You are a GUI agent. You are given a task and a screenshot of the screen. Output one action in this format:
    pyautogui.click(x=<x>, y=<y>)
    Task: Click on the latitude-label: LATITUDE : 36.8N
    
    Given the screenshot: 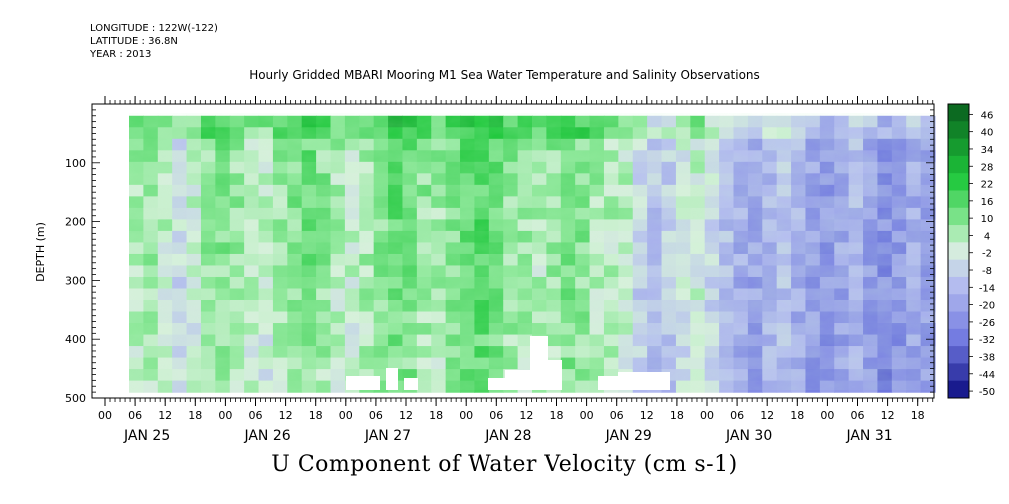 What is the action you would take?
    pyautogui.click(x=134, y=41)
    